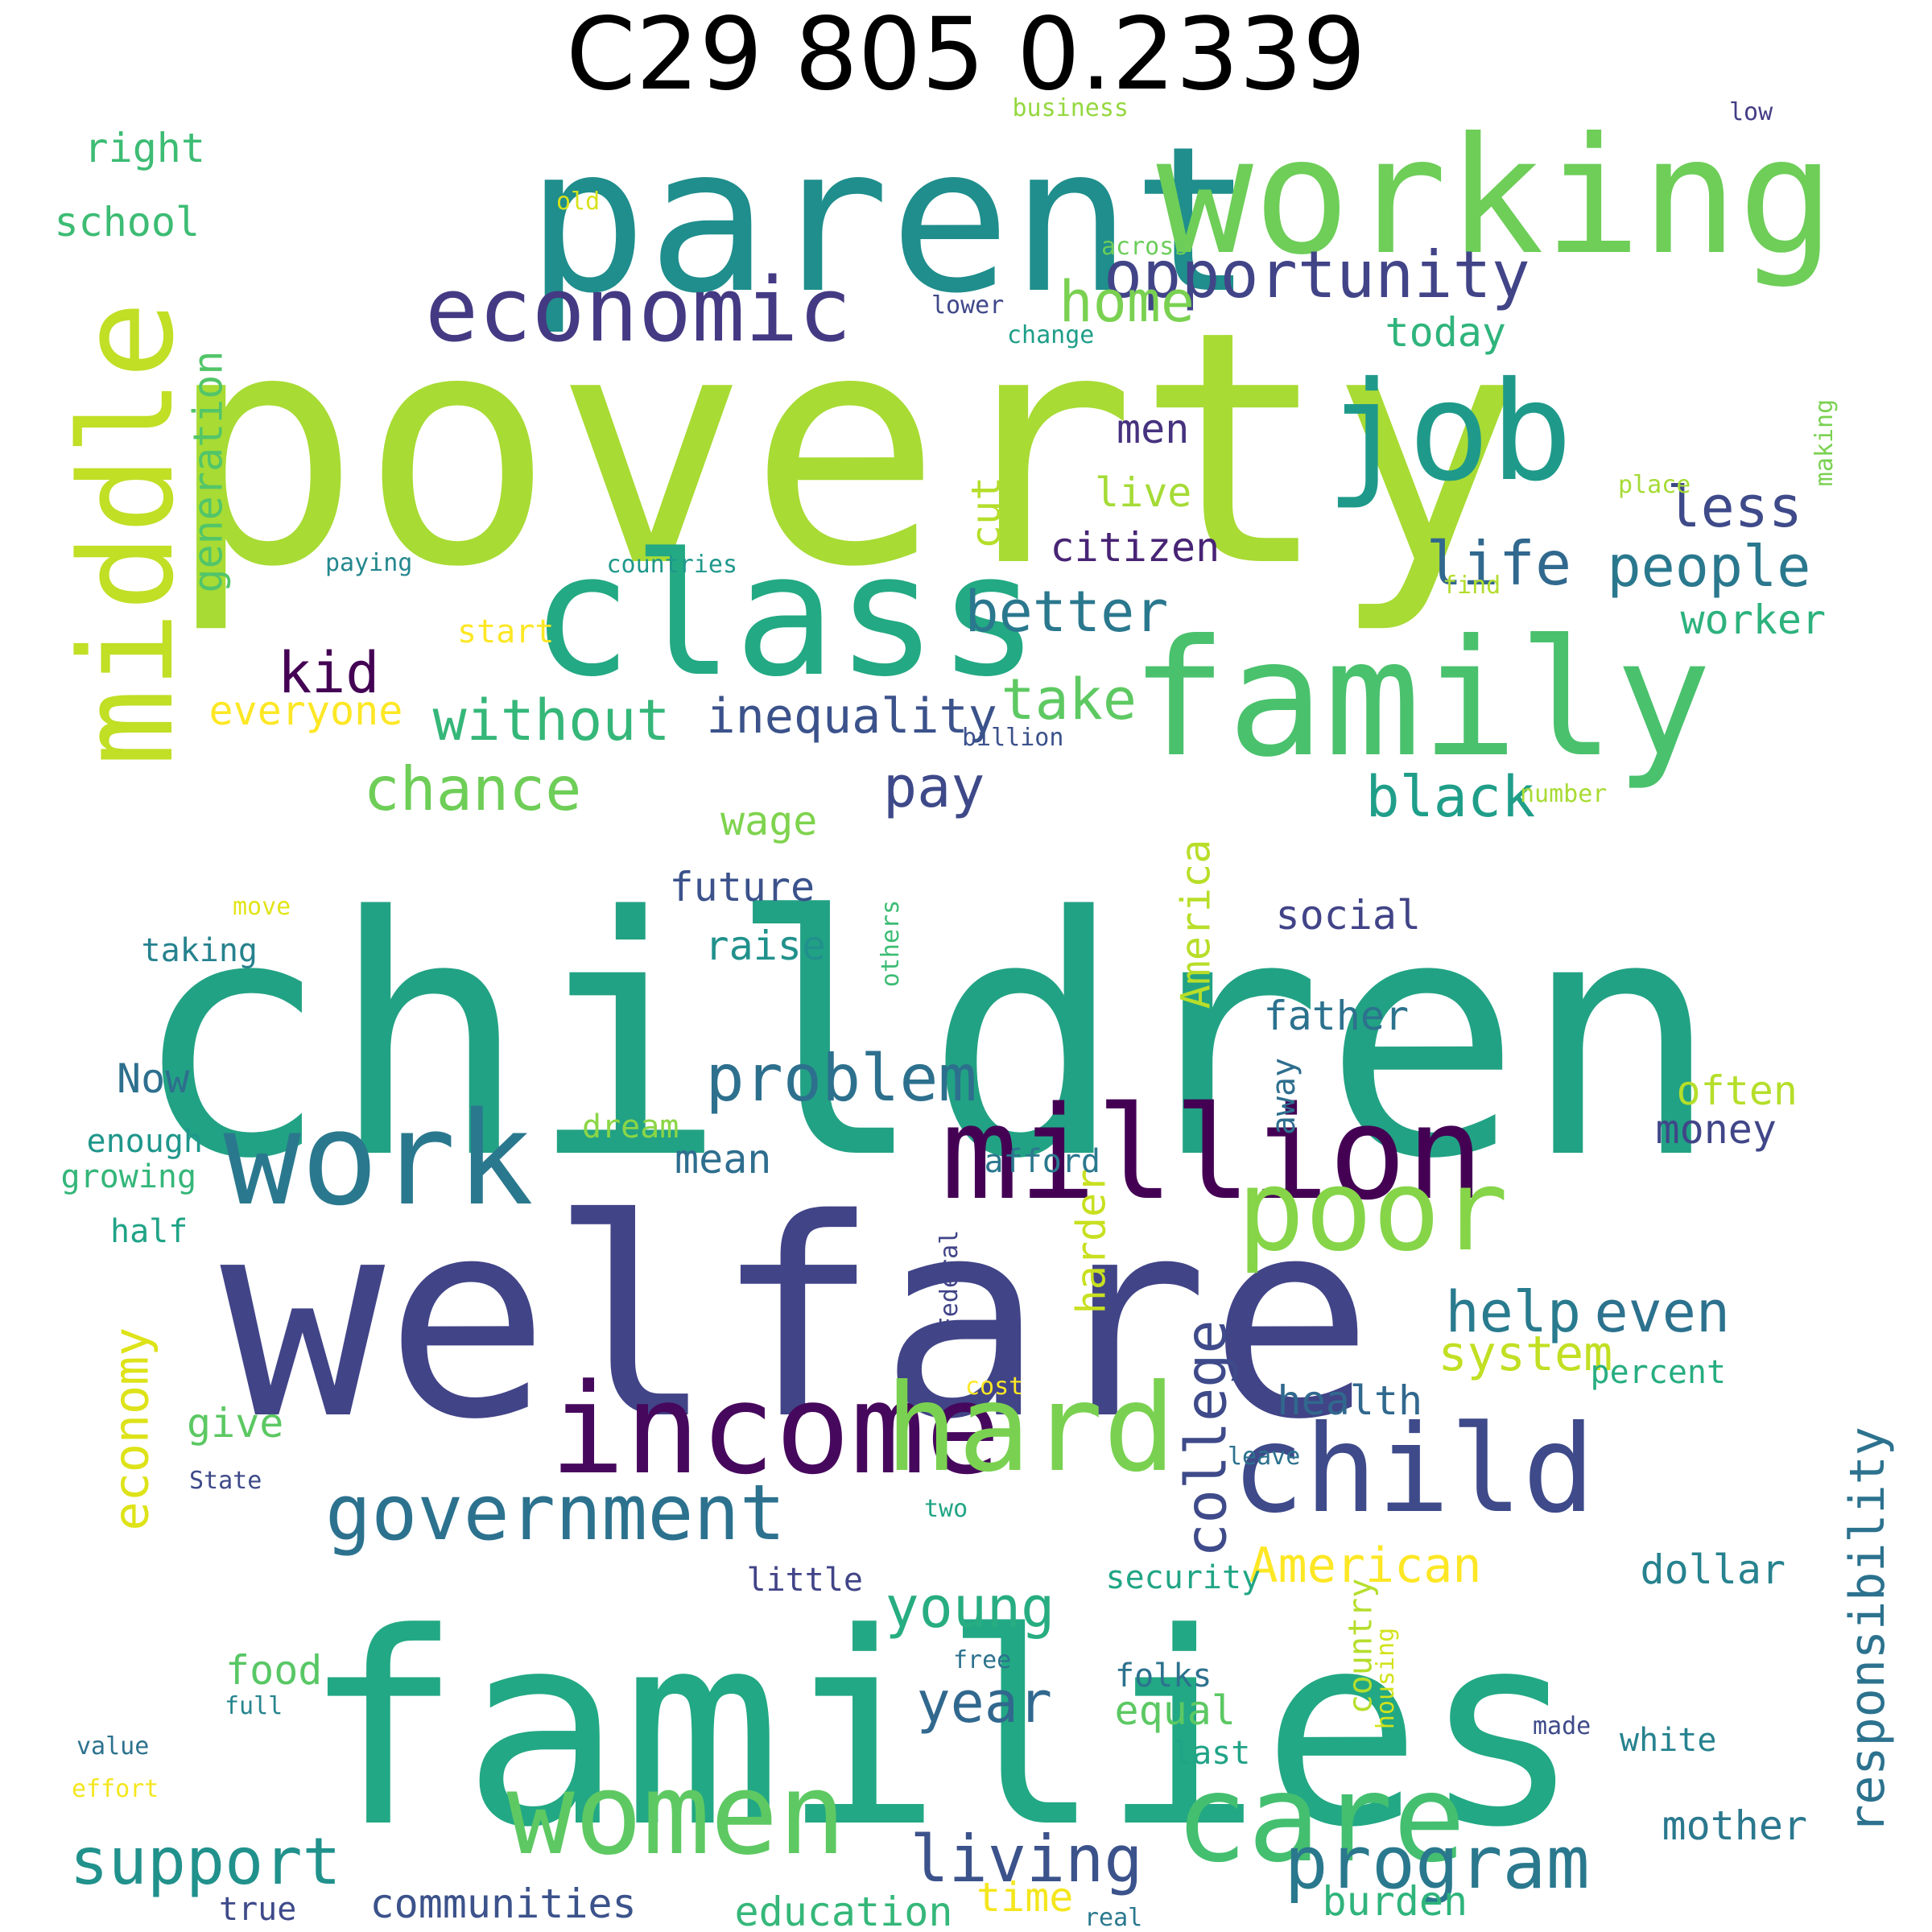 The image size is (1932, 1932). What do you see at coordinates (1145, 247) in the screenshot?
I see `word-across: across` at bounding box center [1145, 247].